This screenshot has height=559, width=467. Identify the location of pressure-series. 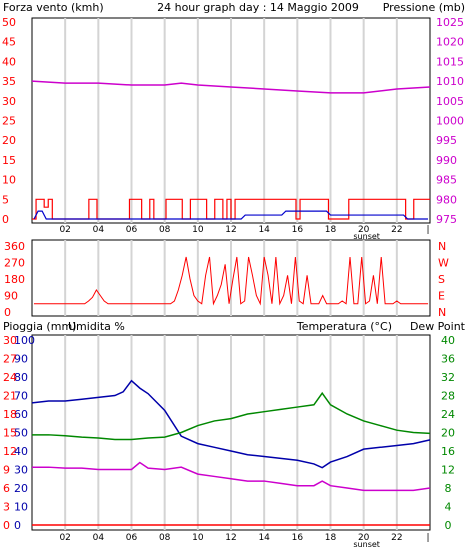
(231, 87).